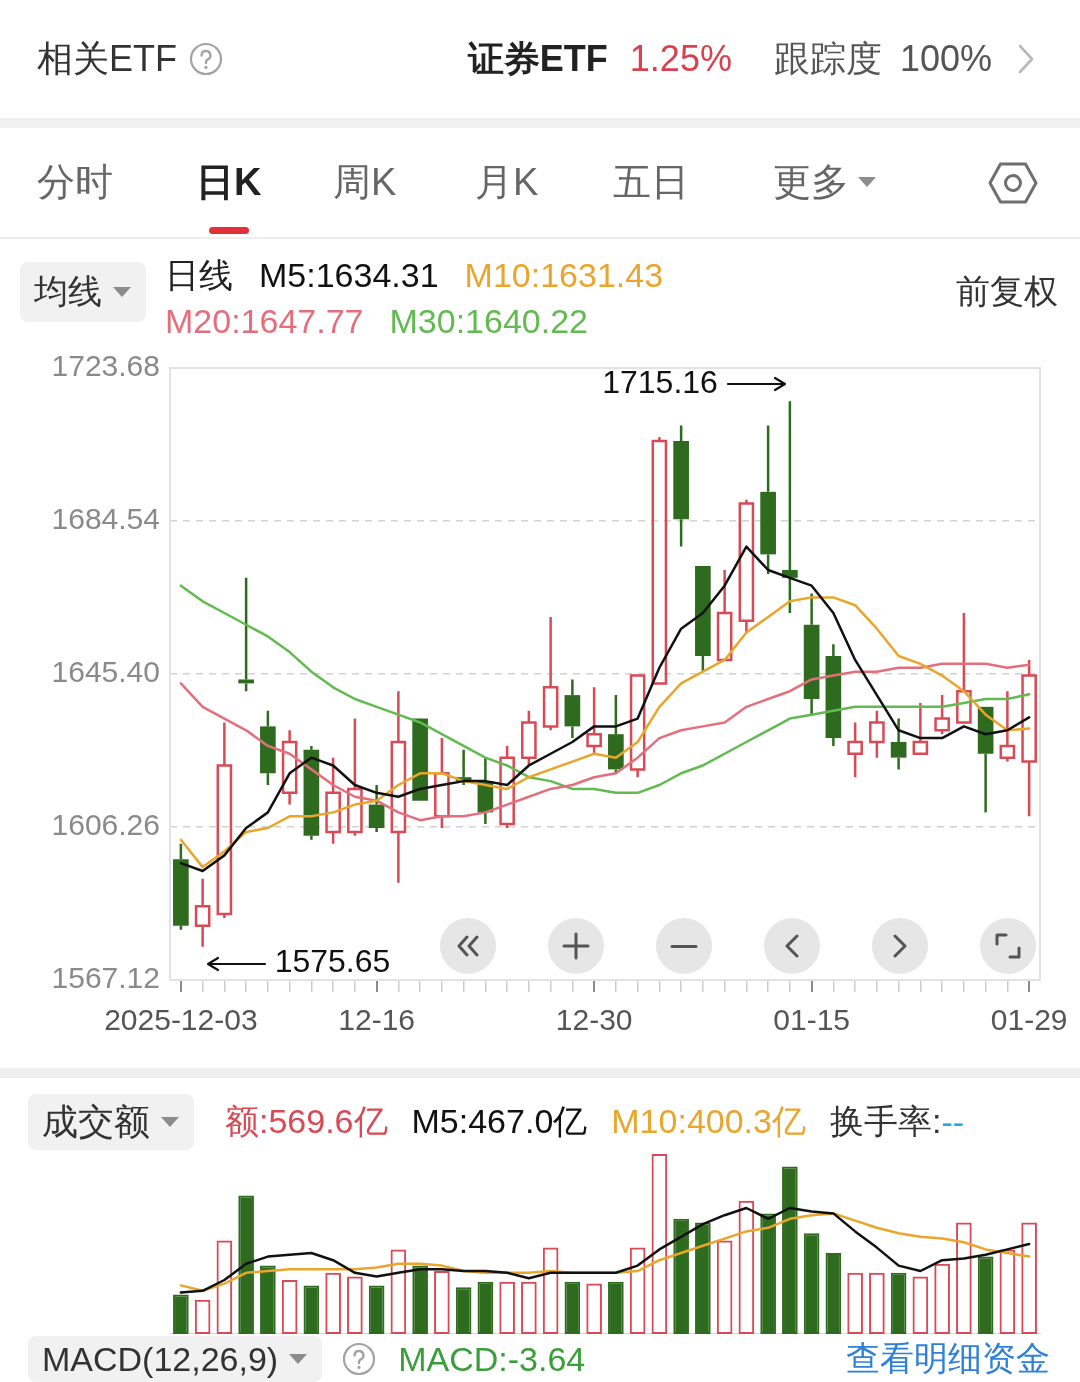 The width and height of the screenshot is (1080, 1382). What do you see at coordinates (264, 321) in the screenshot?
I see `text: M20:1647.77` at bounding box center [264, 321].